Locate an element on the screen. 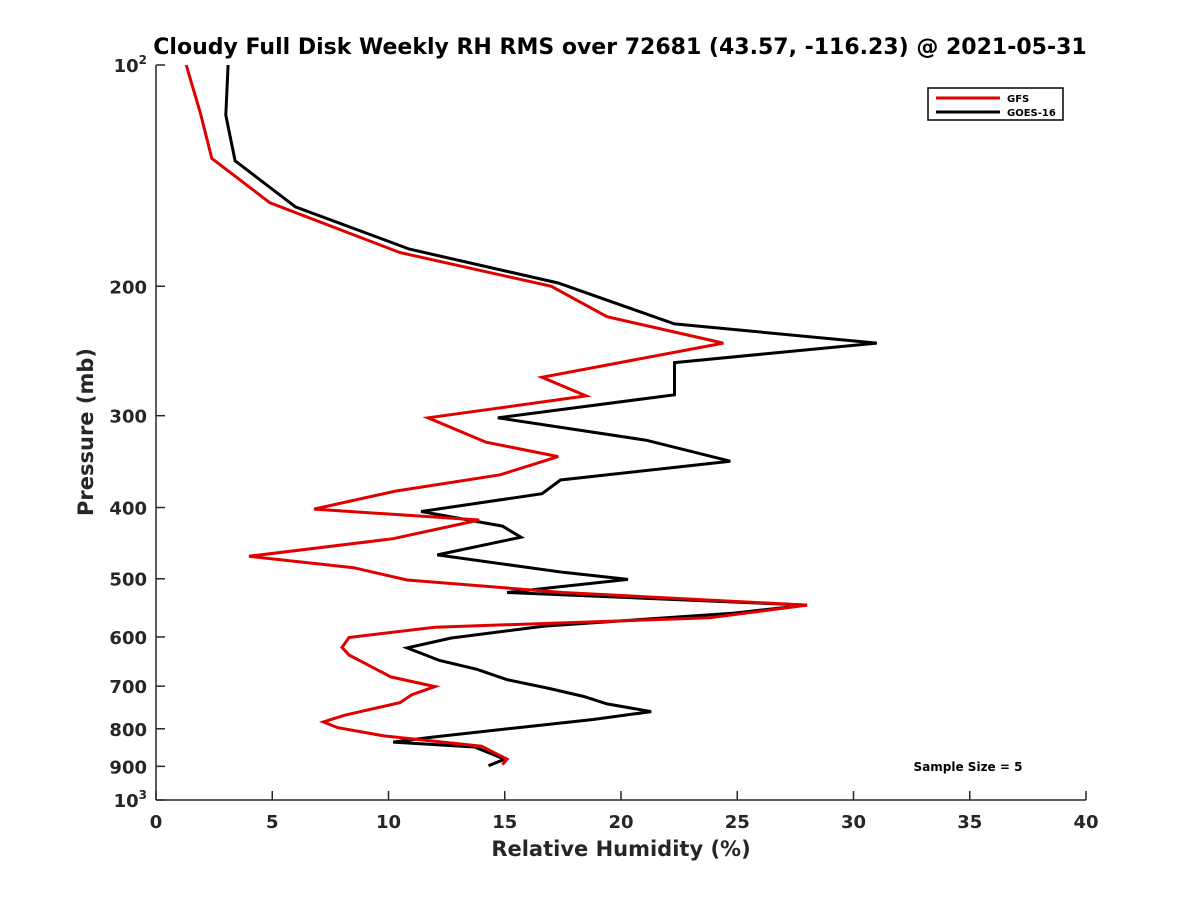  y-tick-label: 700 is located at coordinates (128, 687).